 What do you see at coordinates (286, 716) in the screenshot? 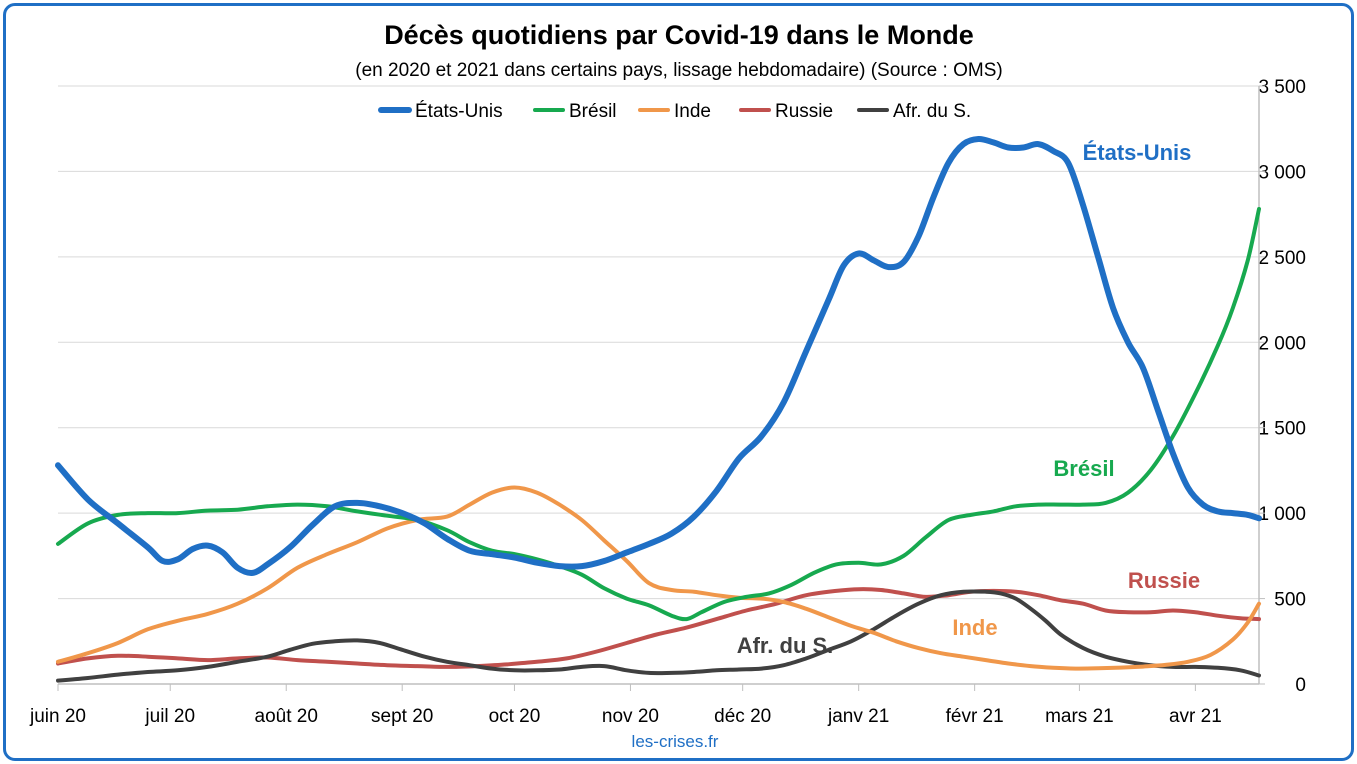
I see `x-tick-label: août 20` at bounding box center [286, 716].